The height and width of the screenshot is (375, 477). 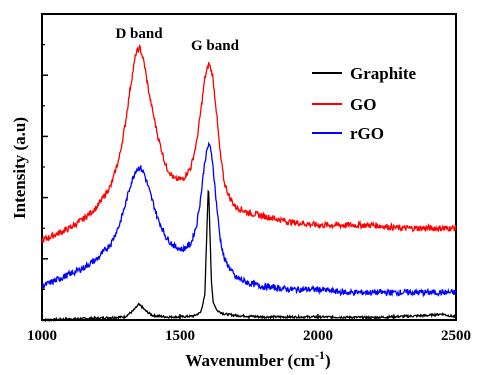 What do you see at coordinates (367, 133) in the screenshot?
I see `legend-label-rgo: rGO` at bounding box center [367, 133].